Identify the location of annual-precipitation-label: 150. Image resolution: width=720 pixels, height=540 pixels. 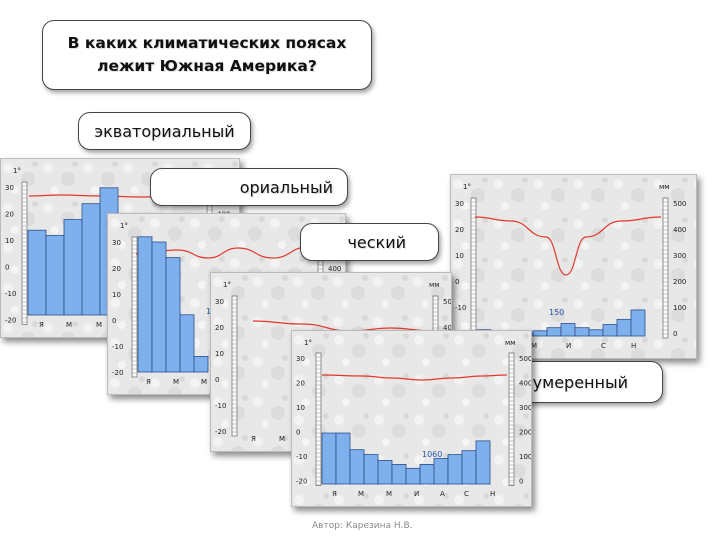
(556, 312).